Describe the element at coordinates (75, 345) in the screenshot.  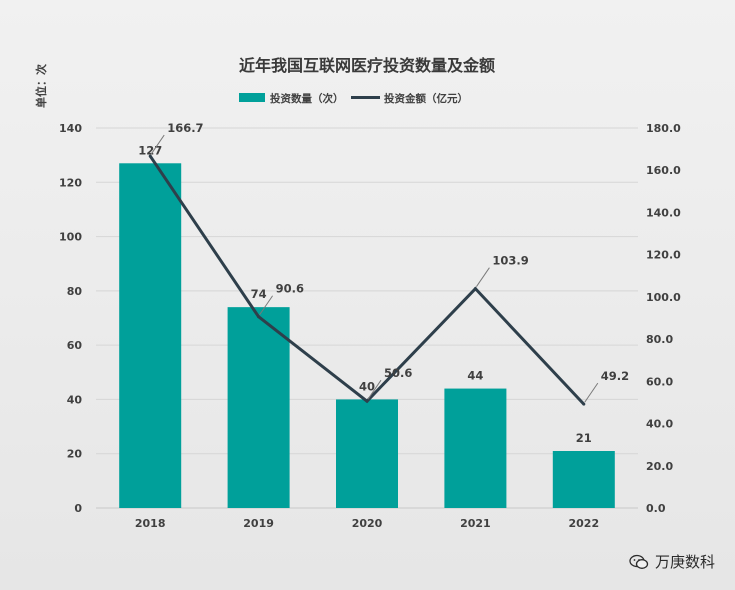
I see `y-left-tick-label: 60` at that location.